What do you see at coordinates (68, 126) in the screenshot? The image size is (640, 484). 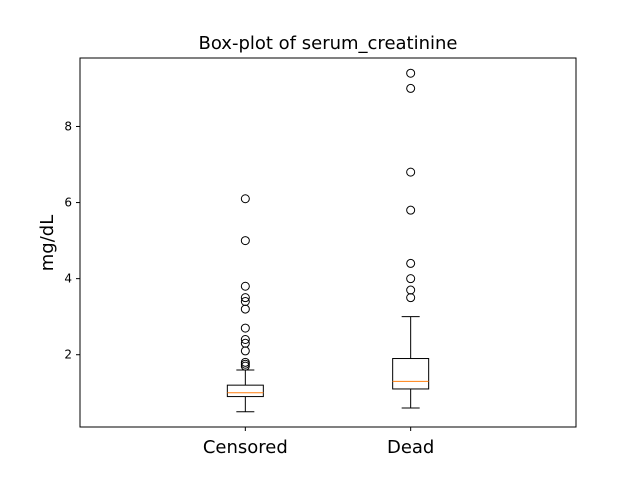 I see `y-tick-label: 8` at bounding box center [68, 126].